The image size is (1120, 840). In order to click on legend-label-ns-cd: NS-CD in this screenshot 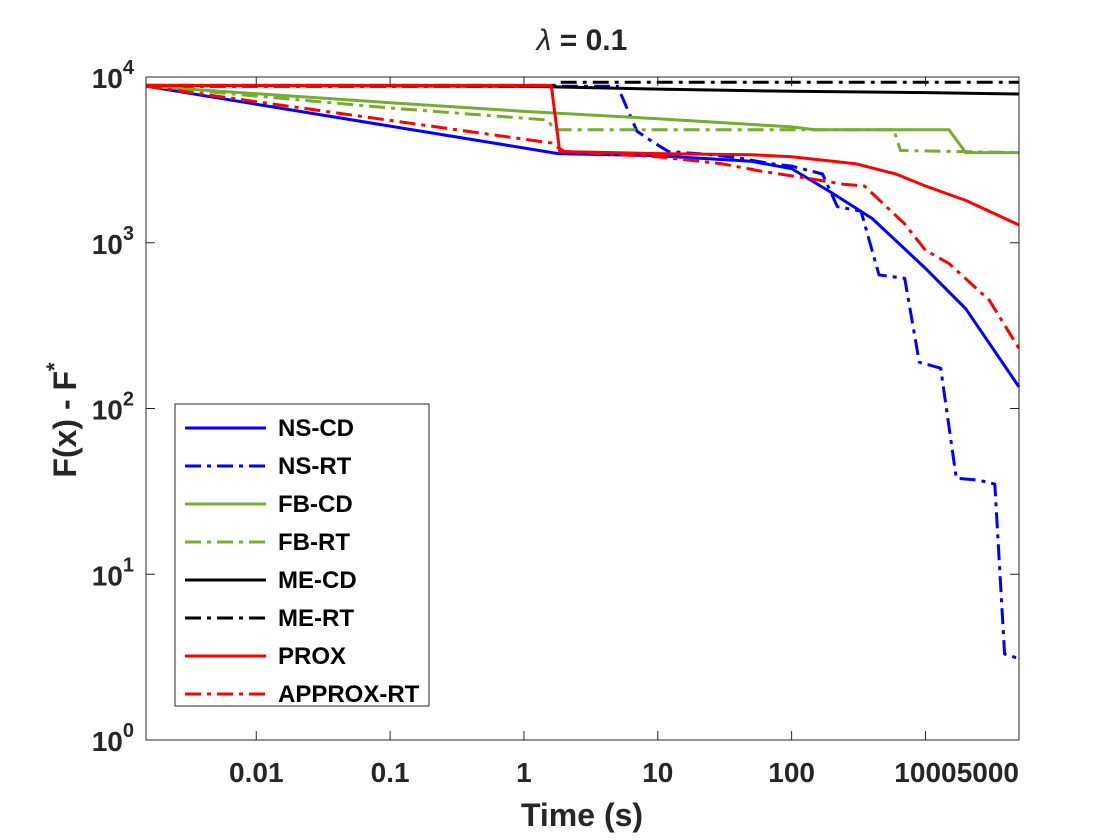, I will do `click(316, 428)`.